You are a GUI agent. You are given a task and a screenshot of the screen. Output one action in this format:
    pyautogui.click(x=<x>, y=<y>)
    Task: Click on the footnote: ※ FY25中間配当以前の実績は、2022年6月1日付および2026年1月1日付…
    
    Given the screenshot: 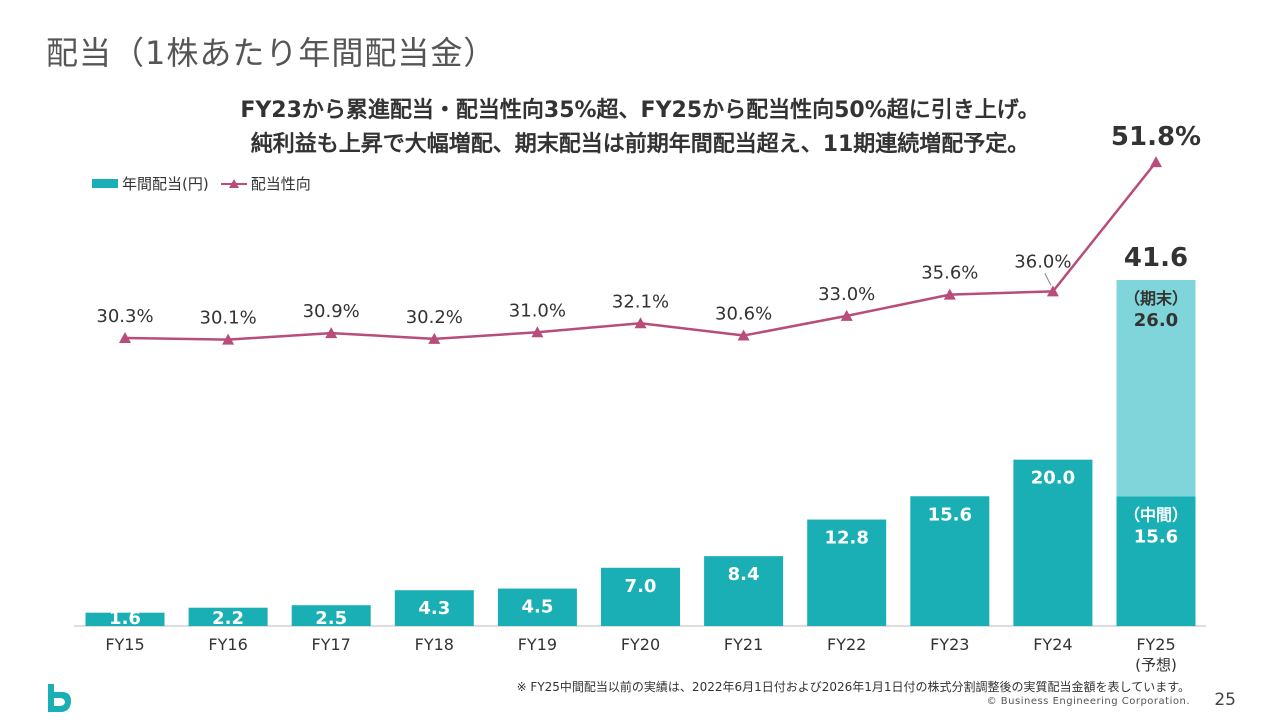 What is the action you would take?
    pyautogui.click(x=853, y=687)
    